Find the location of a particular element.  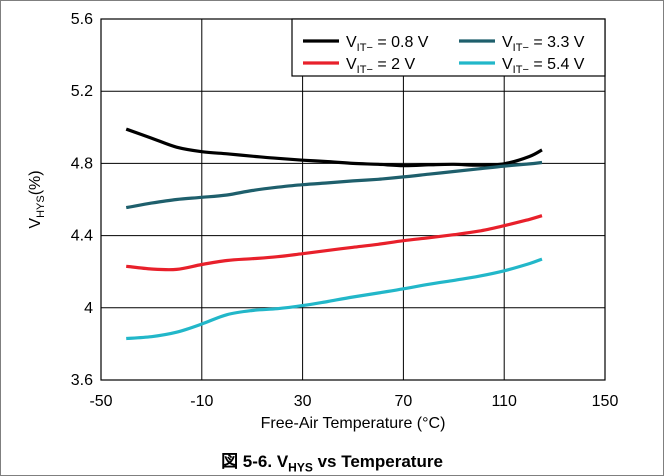

x-tick-label: -50 is located at coordinates (100, 401).